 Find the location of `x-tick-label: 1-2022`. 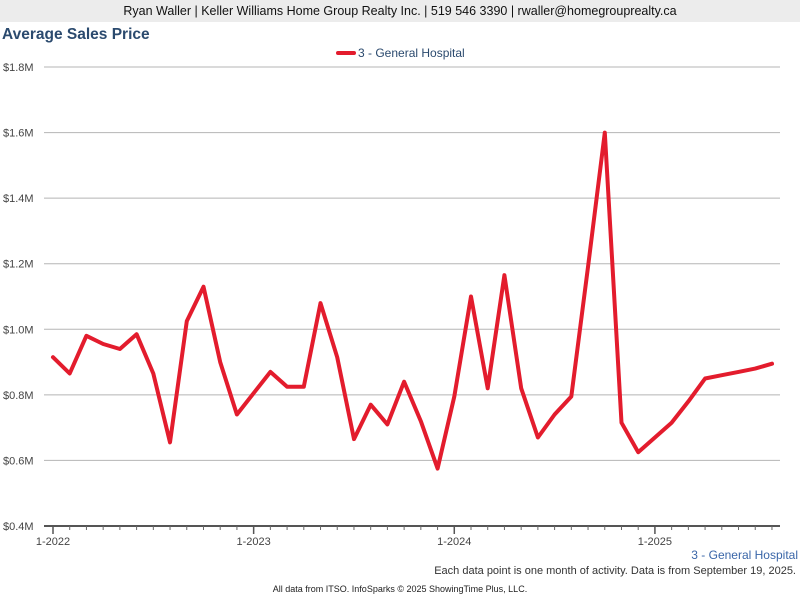

x-tick-label: 1-2022 is located at coordinates (53, 542).